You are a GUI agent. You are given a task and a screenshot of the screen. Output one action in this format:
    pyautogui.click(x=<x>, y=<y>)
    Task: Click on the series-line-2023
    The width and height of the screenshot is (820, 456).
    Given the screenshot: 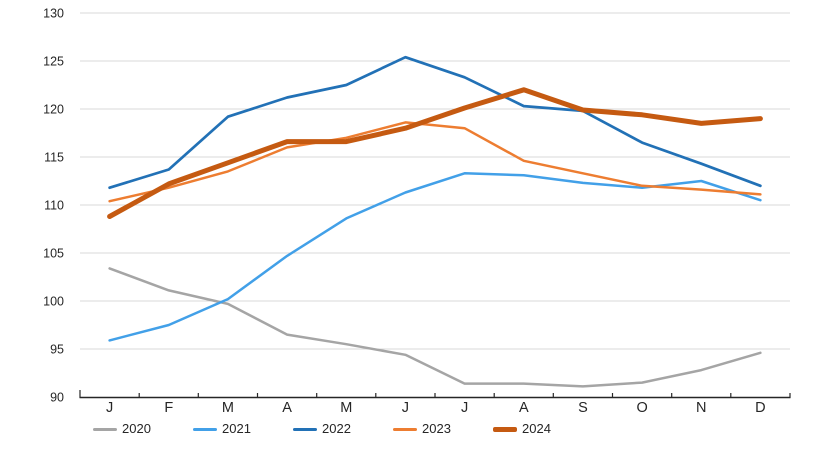 What is the action you would take?
    pyautogui.click(x=435, y=162)
    